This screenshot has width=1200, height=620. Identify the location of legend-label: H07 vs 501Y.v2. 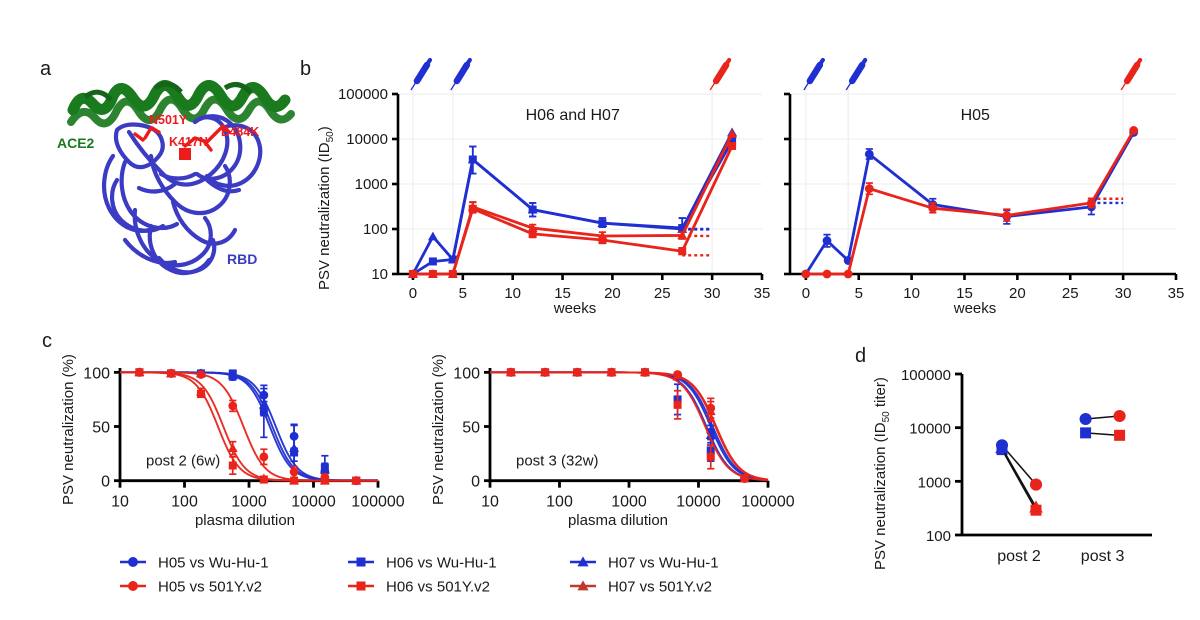
(660, 587).